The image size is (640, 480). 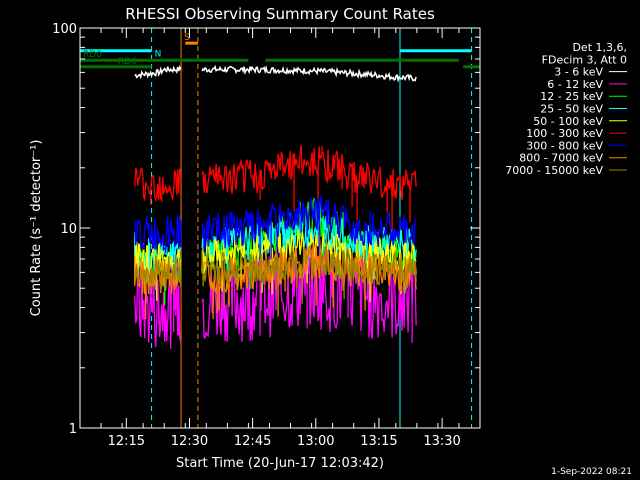 I want to click on chart-title: RHESSI Observing Summary Count Rates, so click(x=280, y=14).